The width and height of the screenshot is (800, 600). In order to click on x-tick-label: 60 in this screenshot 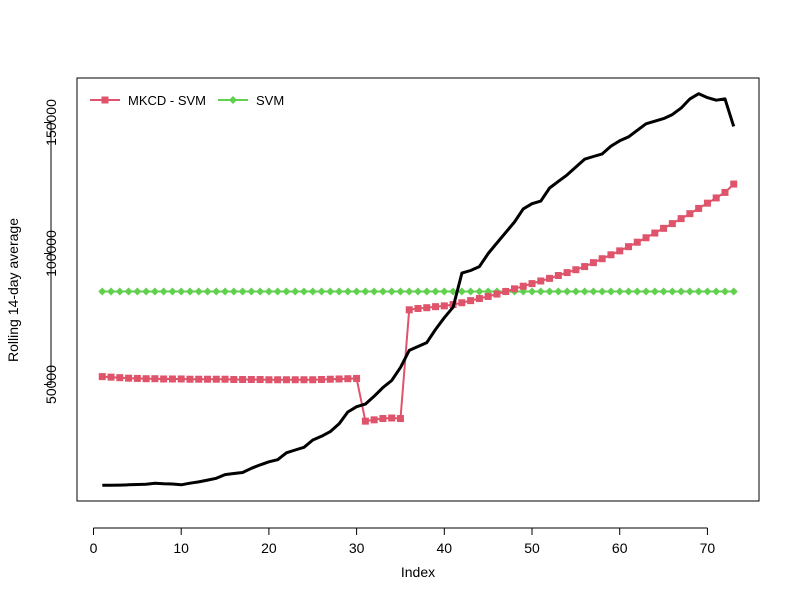, I will do `click(620, 548)`.